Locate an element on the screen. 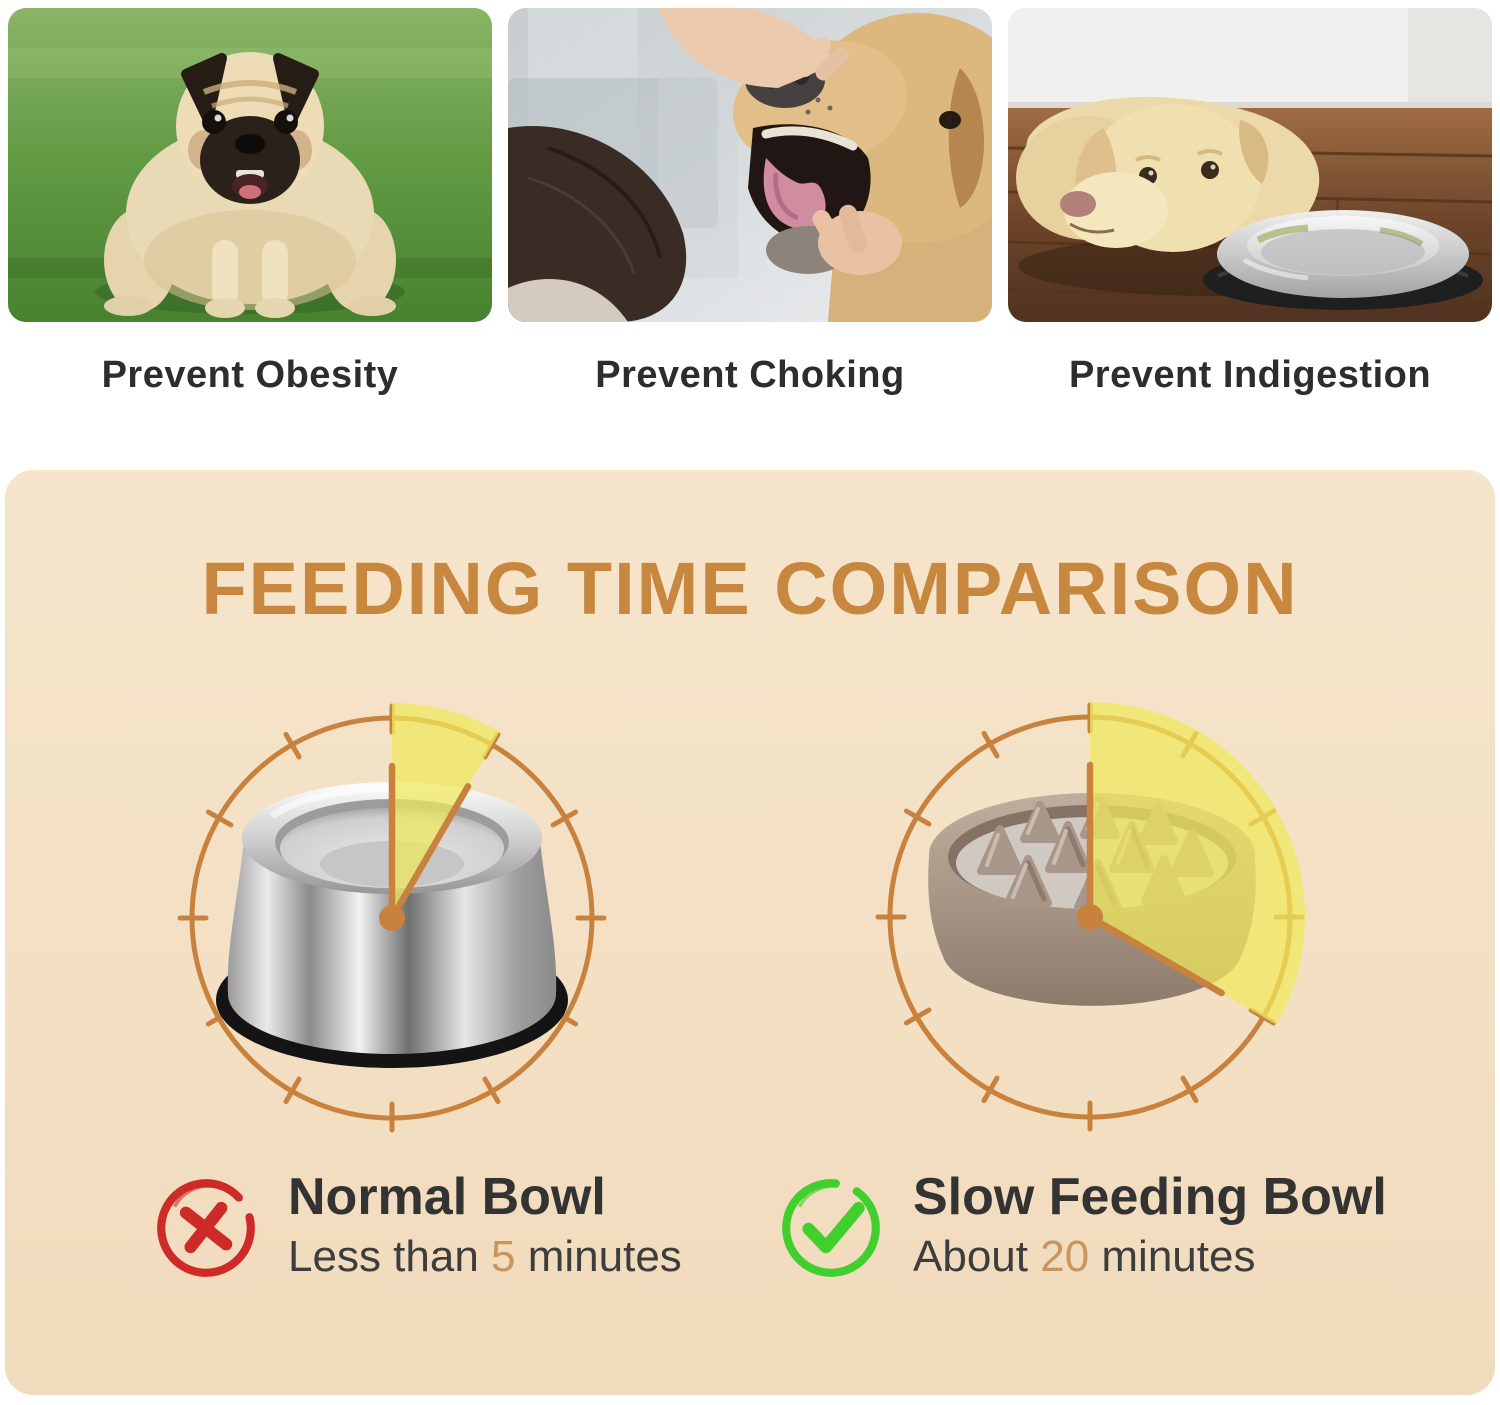  panel-title: FEEDING TIME COMPARISON is located at coordinates (750, 588).